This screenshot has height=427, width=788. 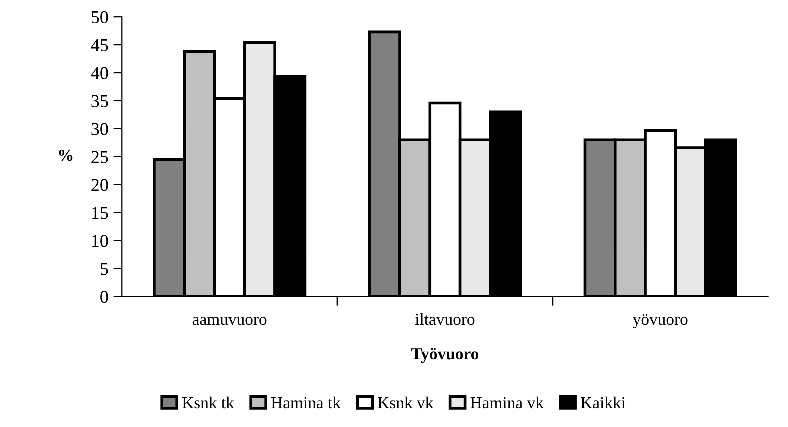 What do you see at coordinates (100, 17) in the screenshot?
I see `y-tick-label: 50` at bounding box center [100, 17].